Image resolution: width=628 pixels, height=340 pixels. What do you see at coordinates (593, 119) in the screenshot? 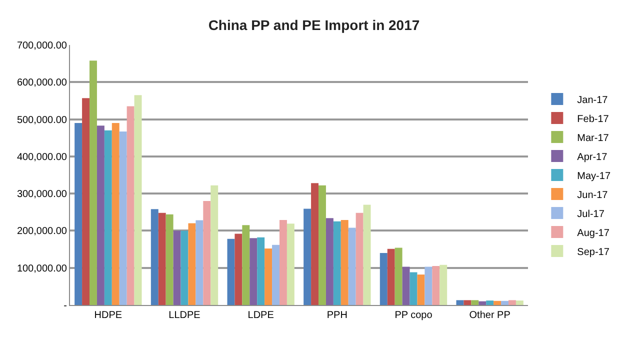
I see `legend-label: Feb-17` at bounding box center [593, 119].